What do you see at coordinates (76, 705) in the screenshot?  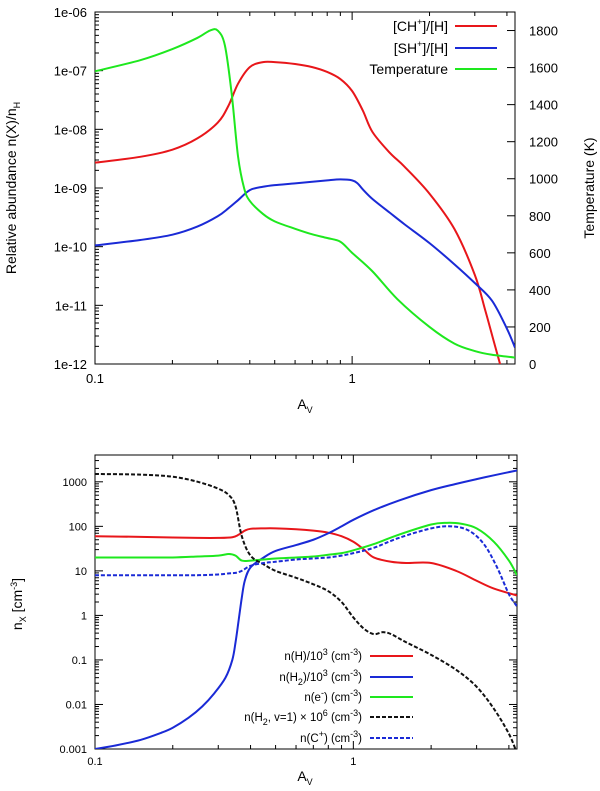 I see `bottom-y-tick-label: 0.01` at bounding box center [76, 705].